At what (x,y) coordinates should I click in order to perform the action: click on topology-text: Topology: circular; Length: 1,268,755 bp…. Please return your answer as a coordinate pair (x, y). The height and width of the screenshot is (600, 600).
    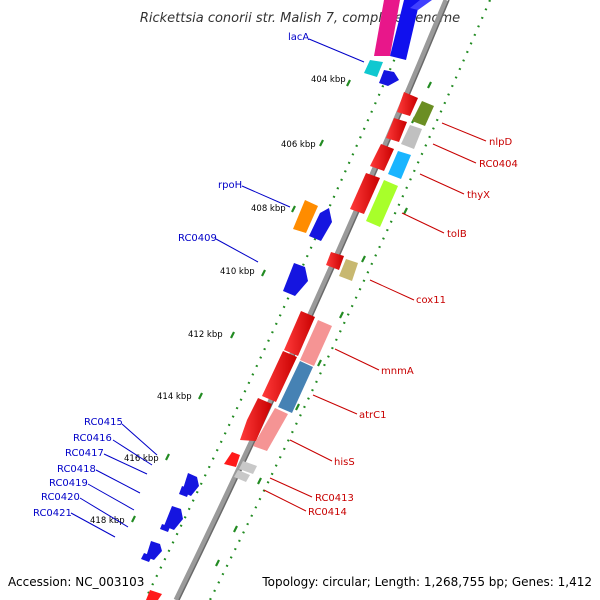
    Looking at the image, I should click on (426, 582).